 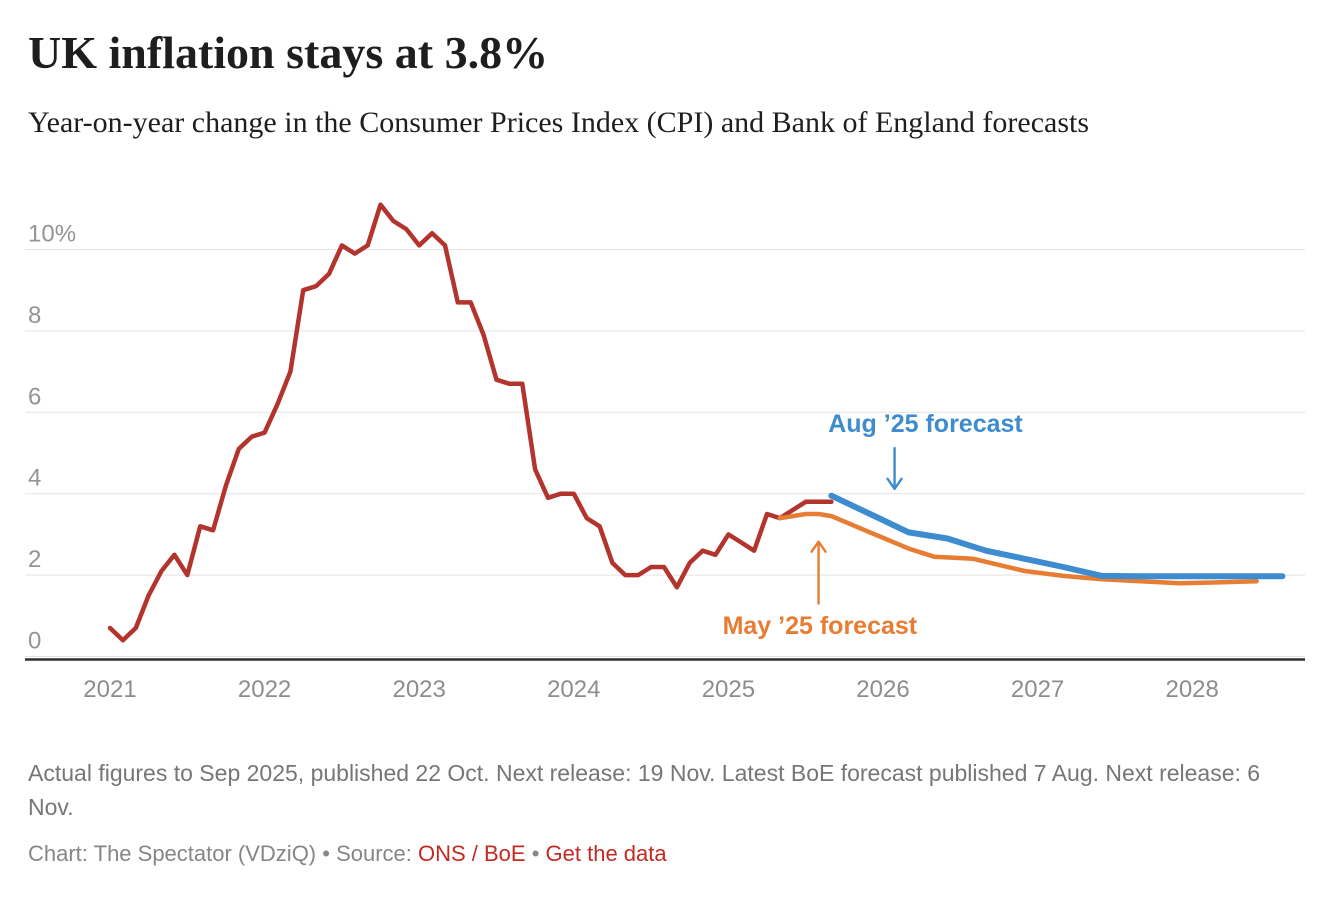 I want to click on x-tick-label: 2022, so click(x=264, y=689).